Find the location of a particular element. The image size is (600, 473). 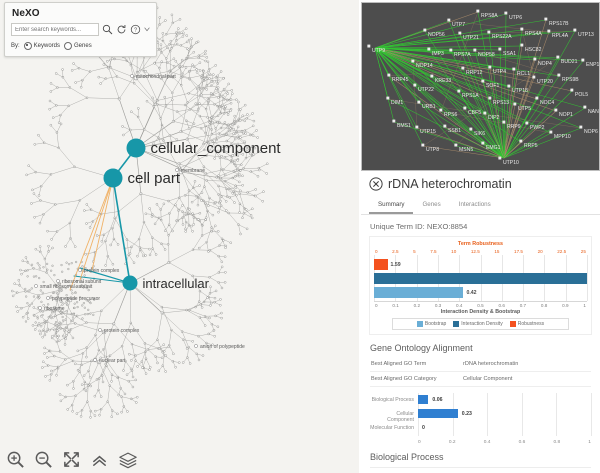

legend-label: Bootstrap is located at coordinates (435, 324).